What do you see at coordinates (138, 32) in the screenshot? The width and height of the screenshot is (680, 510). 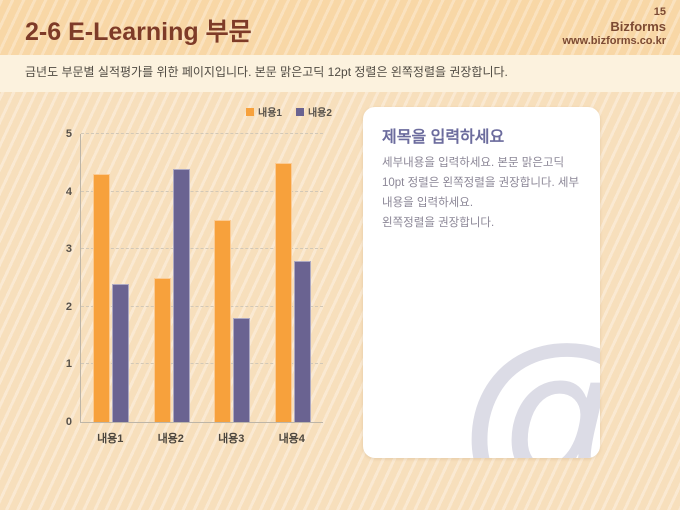 I see `page-title: 2-6 E-Learning 부문` at bounding box center [138, 32].